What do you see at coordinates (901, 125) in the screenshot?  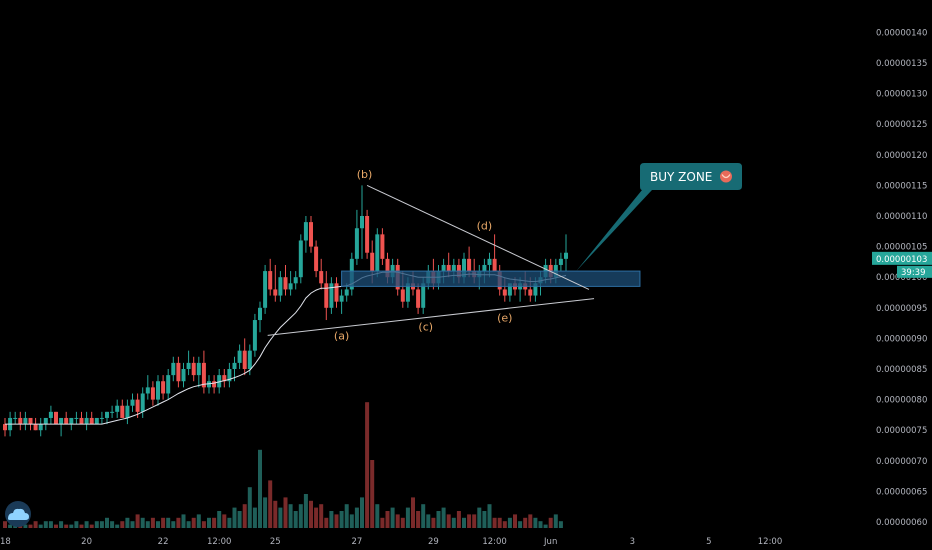 I see `price-tick-label: 0.00000125` at bounding box center [901, 125].